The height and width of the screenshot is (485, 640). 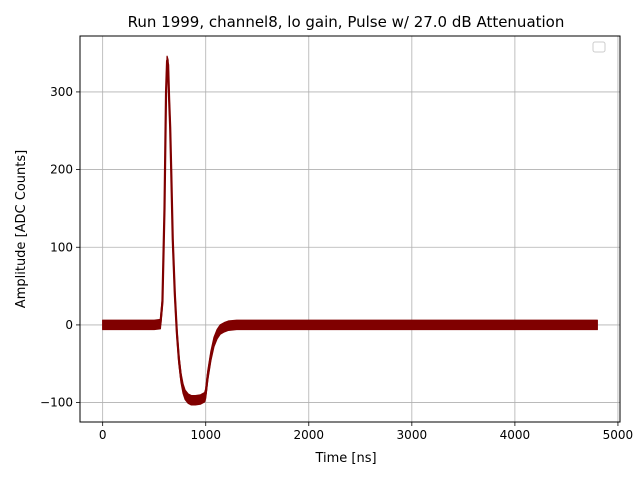 What do you see at coordinates (412, 435) in the screenshot?
I see `x-tick-label: 3000` at bounding box center [412, 435].